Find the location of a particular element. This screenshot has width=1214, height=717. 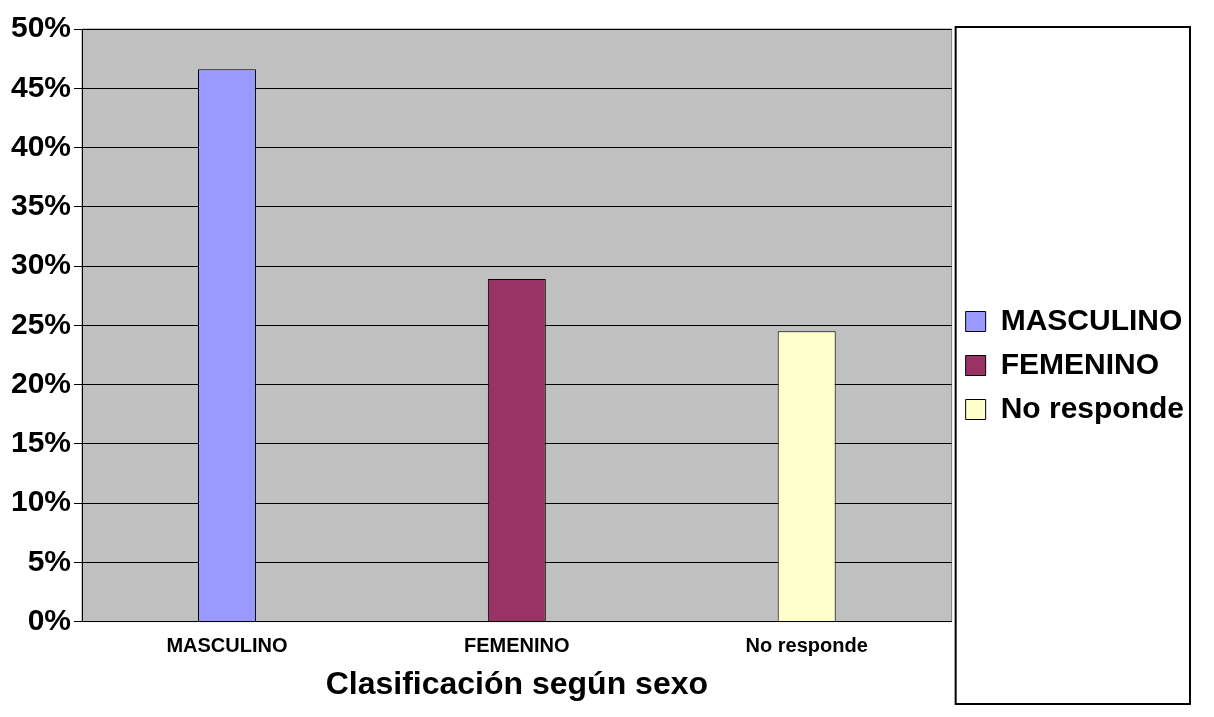

y-tick-label: 20% is located at coordinates (41, 382).